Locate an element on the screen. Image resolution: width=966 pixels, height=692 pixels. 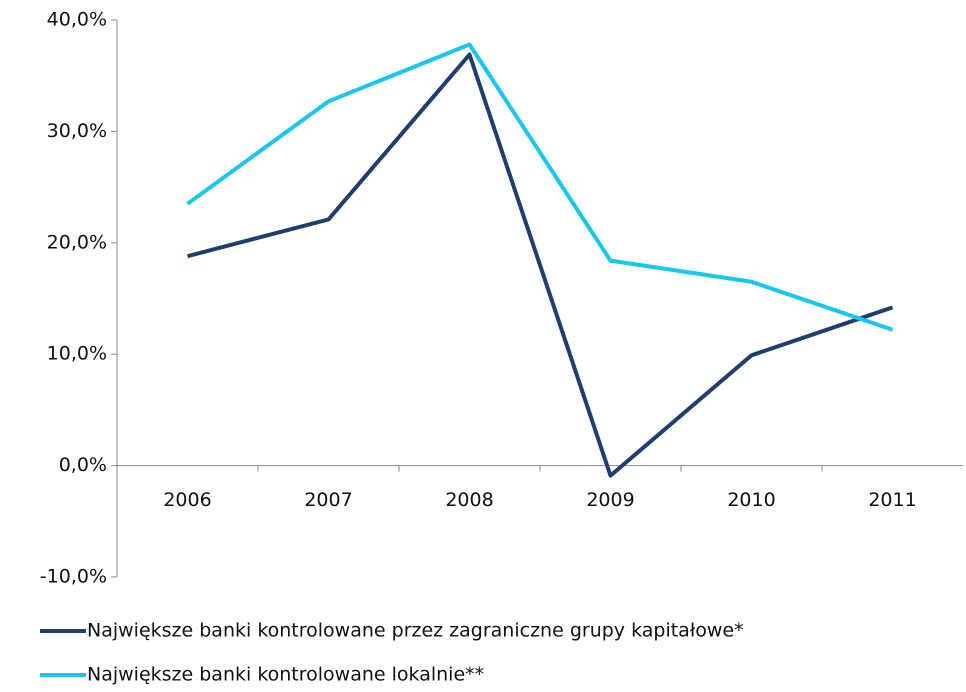
y-tick-label: 0,0% is located at coordinates (83, 465).